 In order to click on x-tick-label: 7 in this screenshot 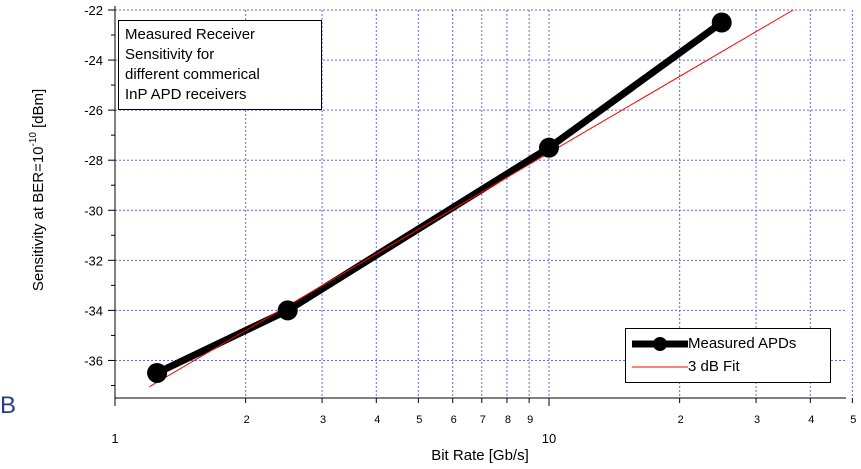, I will do `click(483, 420)`.